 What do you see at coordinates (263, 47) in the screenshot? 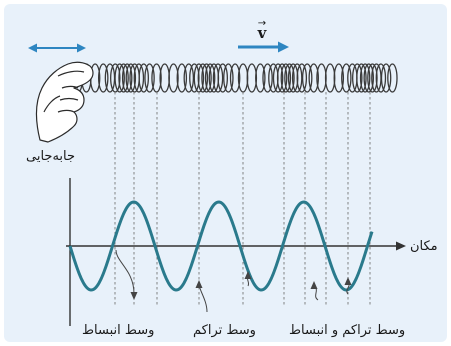
I see `velocity-arrow-icon` at bounding box center [263, 47].